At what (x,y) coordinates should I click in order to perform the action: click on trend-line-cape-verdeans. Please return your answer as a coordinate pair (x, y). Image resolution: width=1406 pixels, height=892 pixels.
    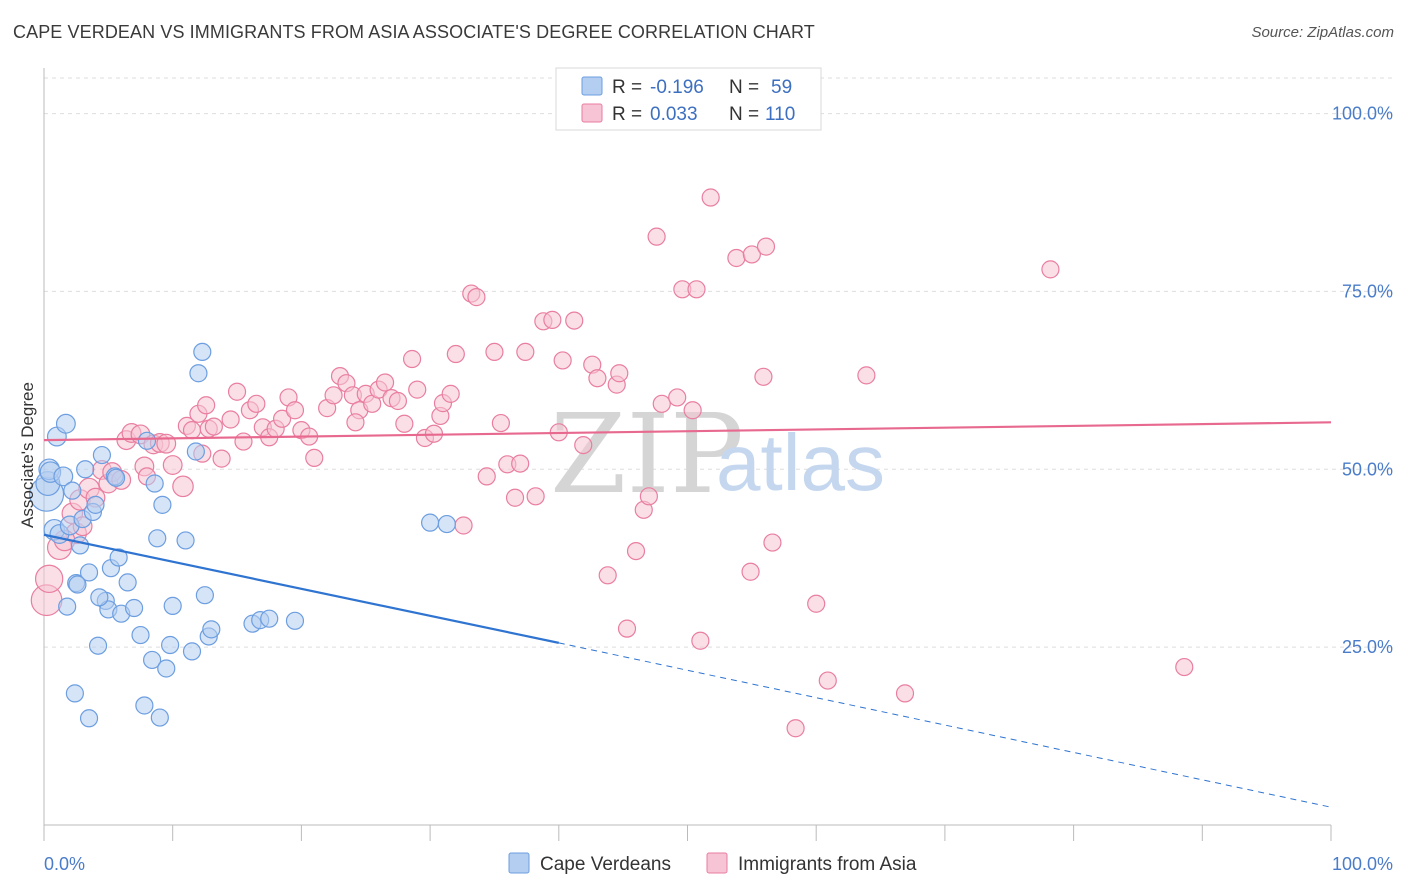
    Looking at the image, I should click on (301, 588).